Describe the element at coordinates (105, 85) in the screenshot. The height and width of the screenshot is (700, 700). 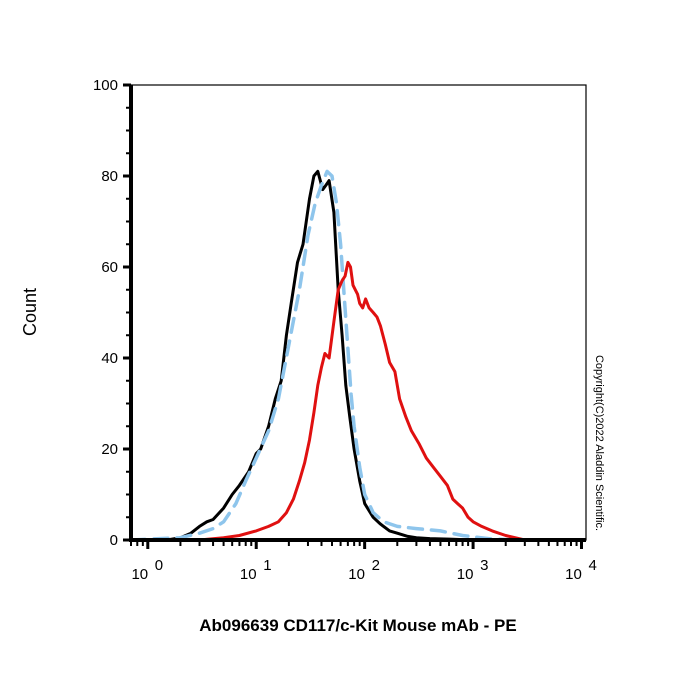
I see `y-tick-label: 100` at that location.